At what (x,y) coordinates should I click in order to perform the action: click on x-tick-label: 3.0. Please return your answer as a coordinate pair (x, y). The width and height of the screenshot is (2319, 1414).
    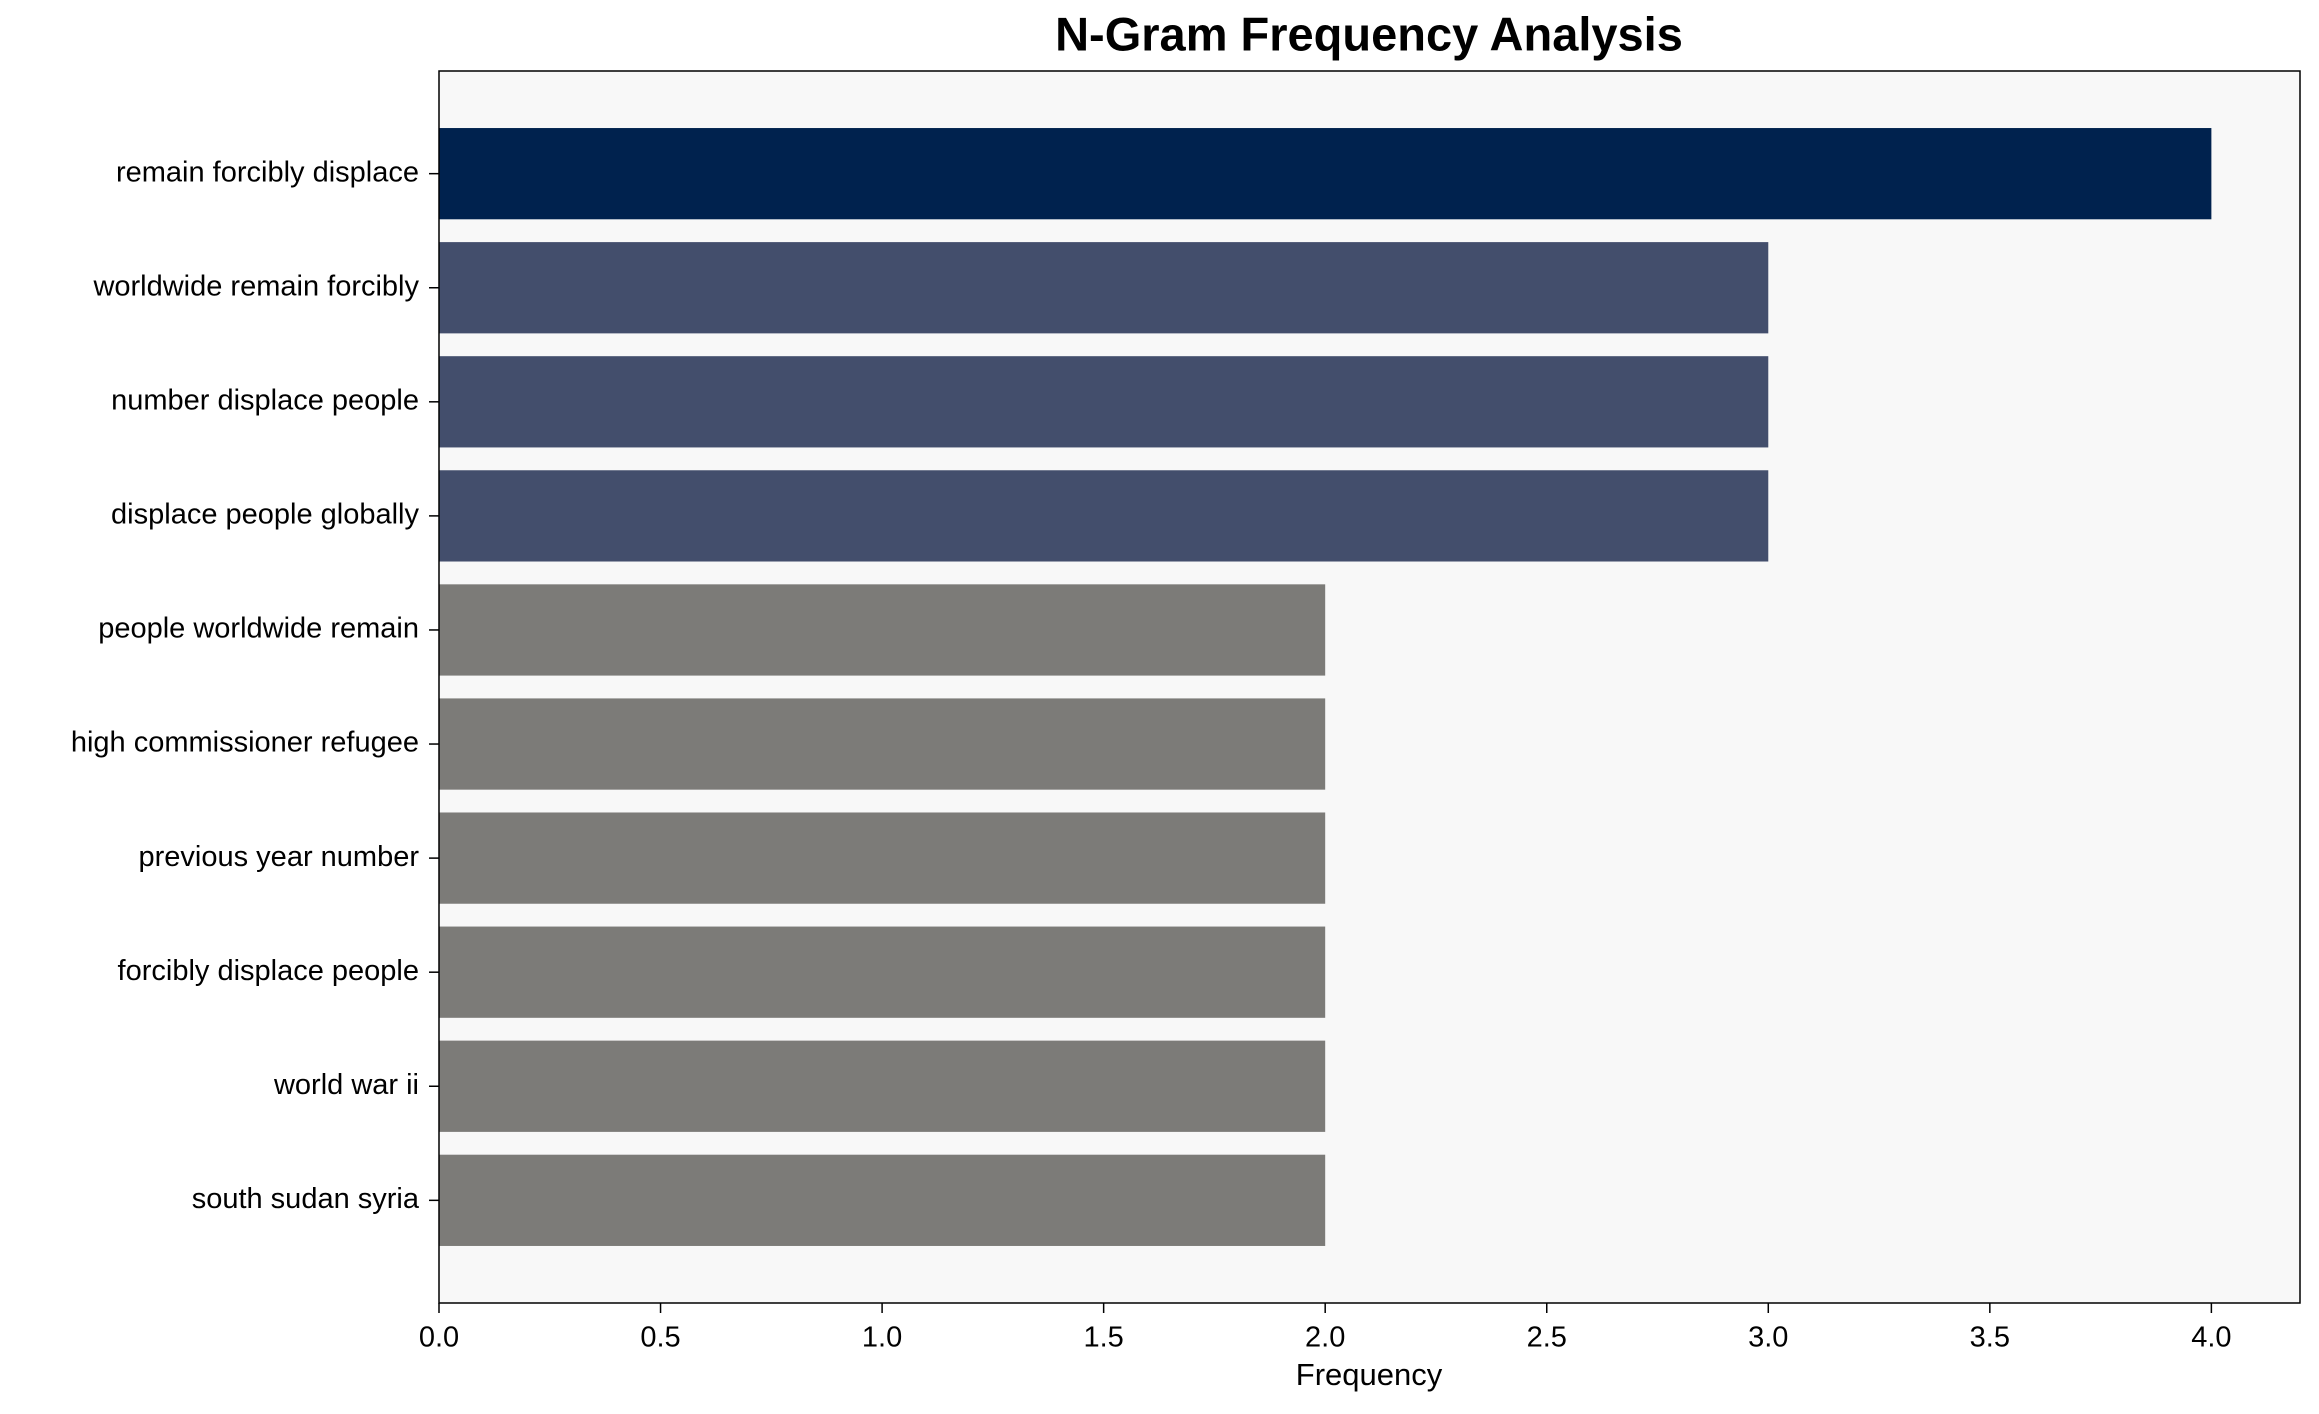
    Looking at the image, I should click on (1768, 1338).